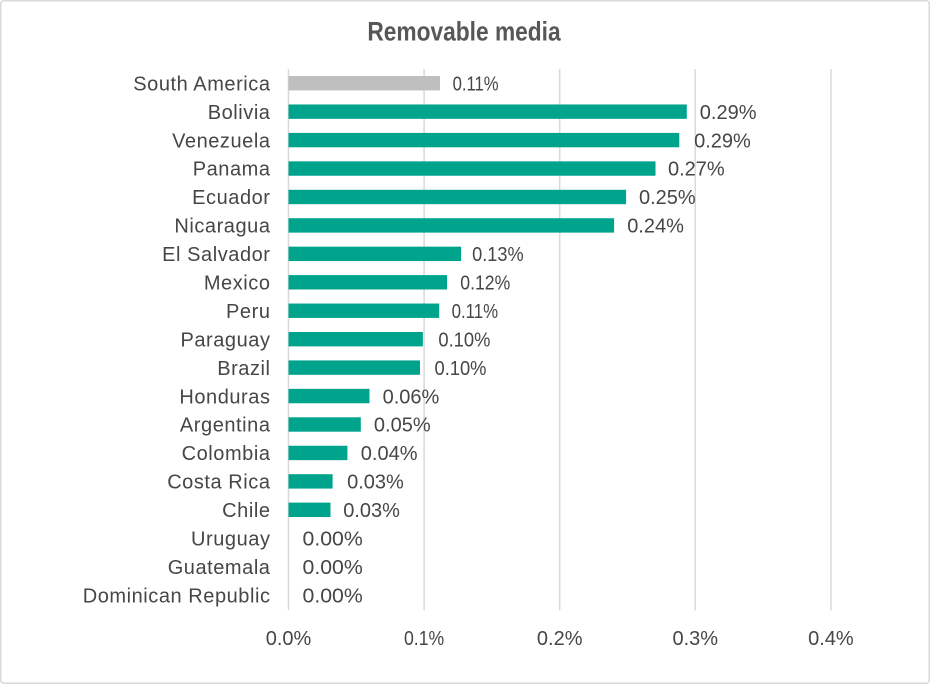  I want to click on svg-text: Dominican Republic, so click(177, 596).